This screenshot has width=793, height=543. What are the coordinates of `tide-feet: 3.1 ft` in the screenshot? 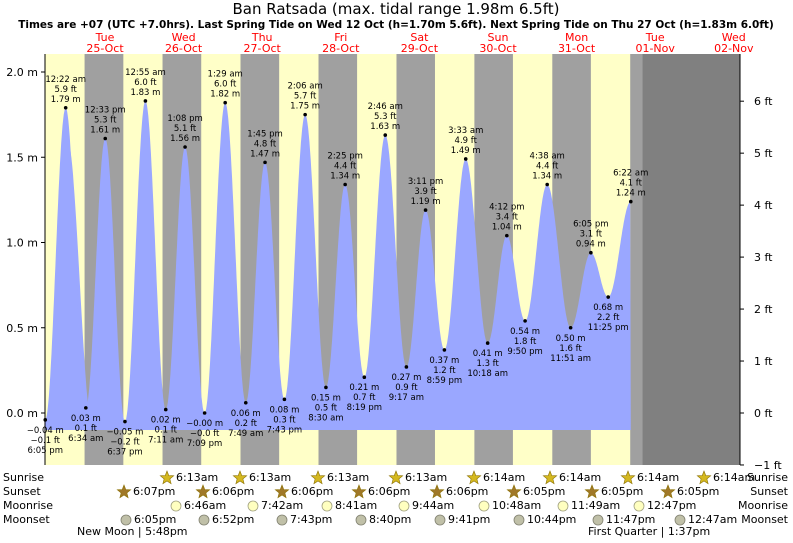 It's located at (591, 235).